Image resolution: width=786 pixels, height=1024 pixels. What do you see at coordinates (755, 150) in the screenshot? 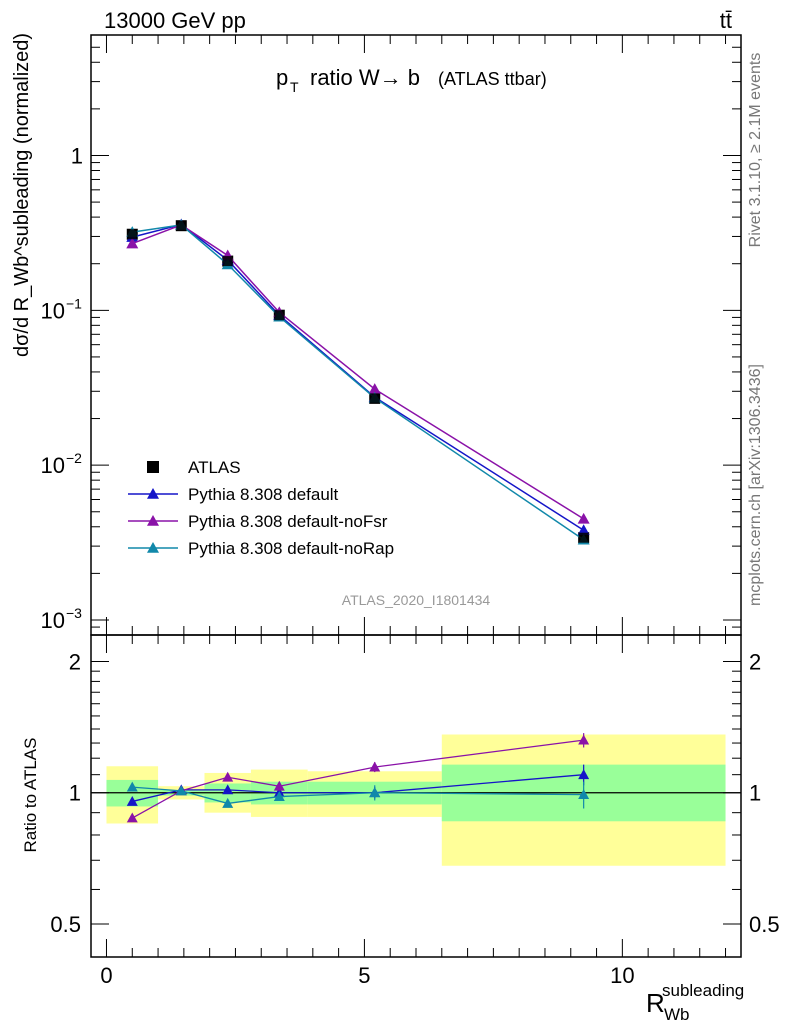
I see `side-label-rivet: Rivet 3.1.10, ≥ 2.1M events` at bounding box center [755, 150].